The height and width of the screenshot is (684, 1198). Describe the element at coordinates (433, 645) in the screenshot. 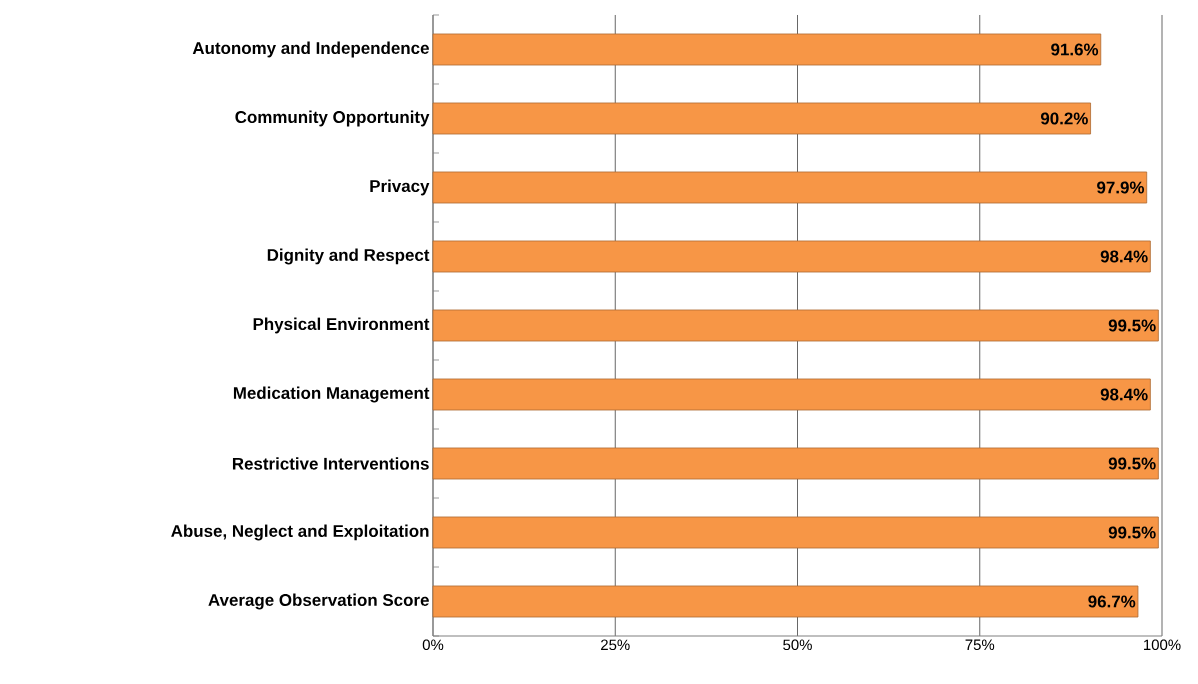

I see `x-tick-label: 0%` at that location.